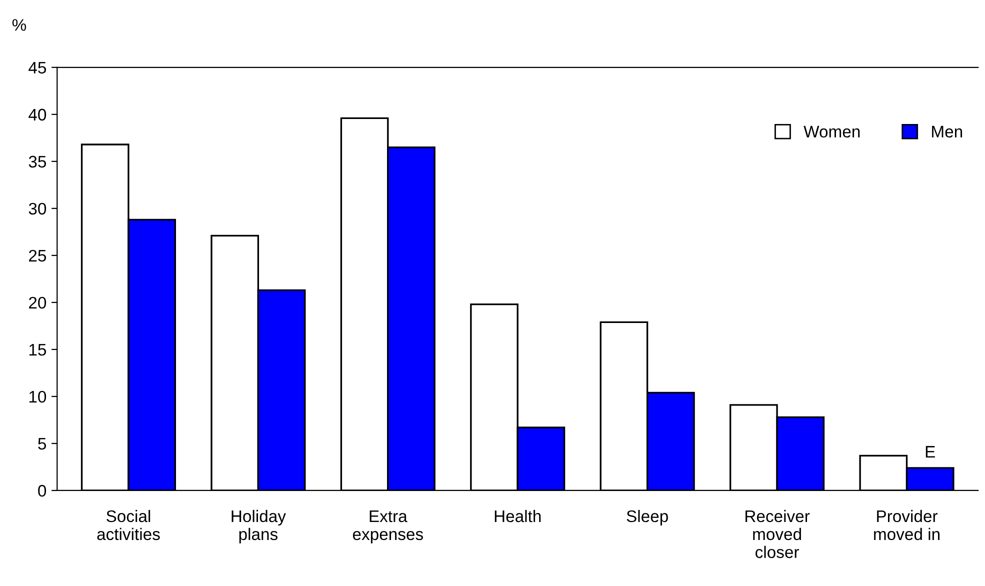 The image size is (985, 586). What do you see at coordinates (832, 132) in the screenshot?
I see `legend-label: Women` at bounding box center [832, 132].